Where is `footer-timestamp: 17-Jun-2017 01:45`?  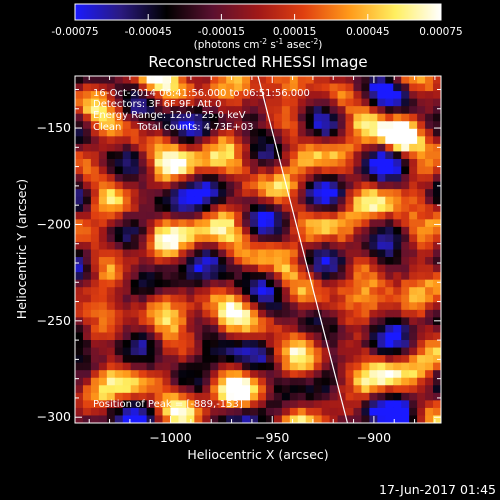
footer-timestamp: 17-Jun-2017 01:45 is located at coordinates (437, 489).